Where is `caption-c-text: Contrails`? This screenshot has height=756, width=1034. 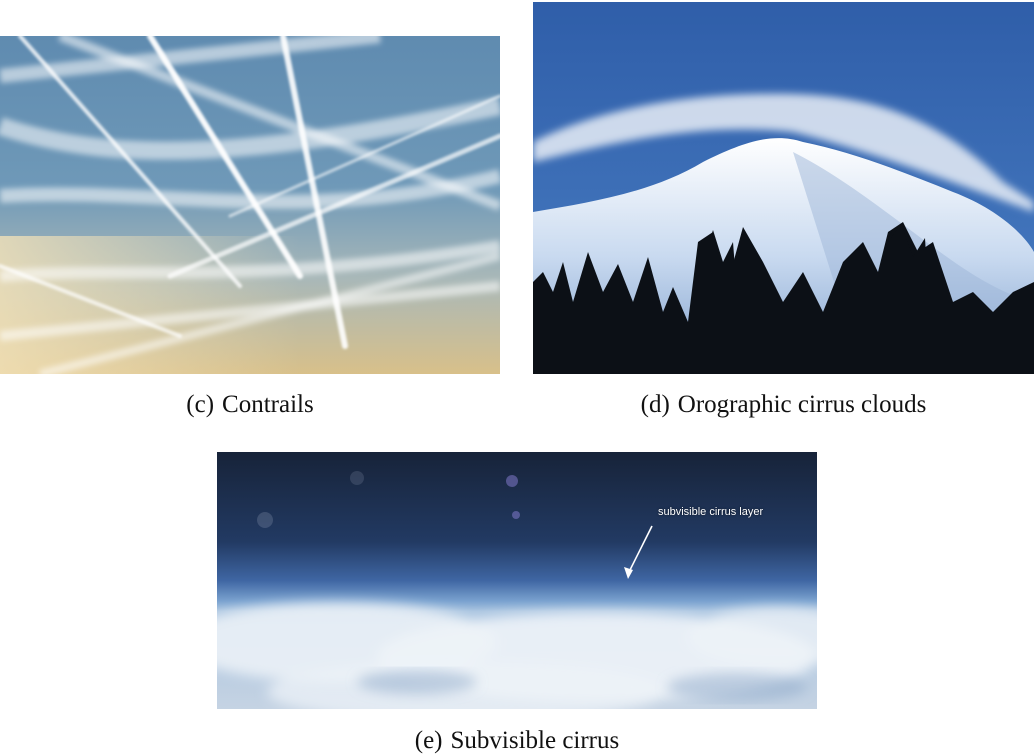 caption-c-text: Contrails is located at coordinates (268, 404).